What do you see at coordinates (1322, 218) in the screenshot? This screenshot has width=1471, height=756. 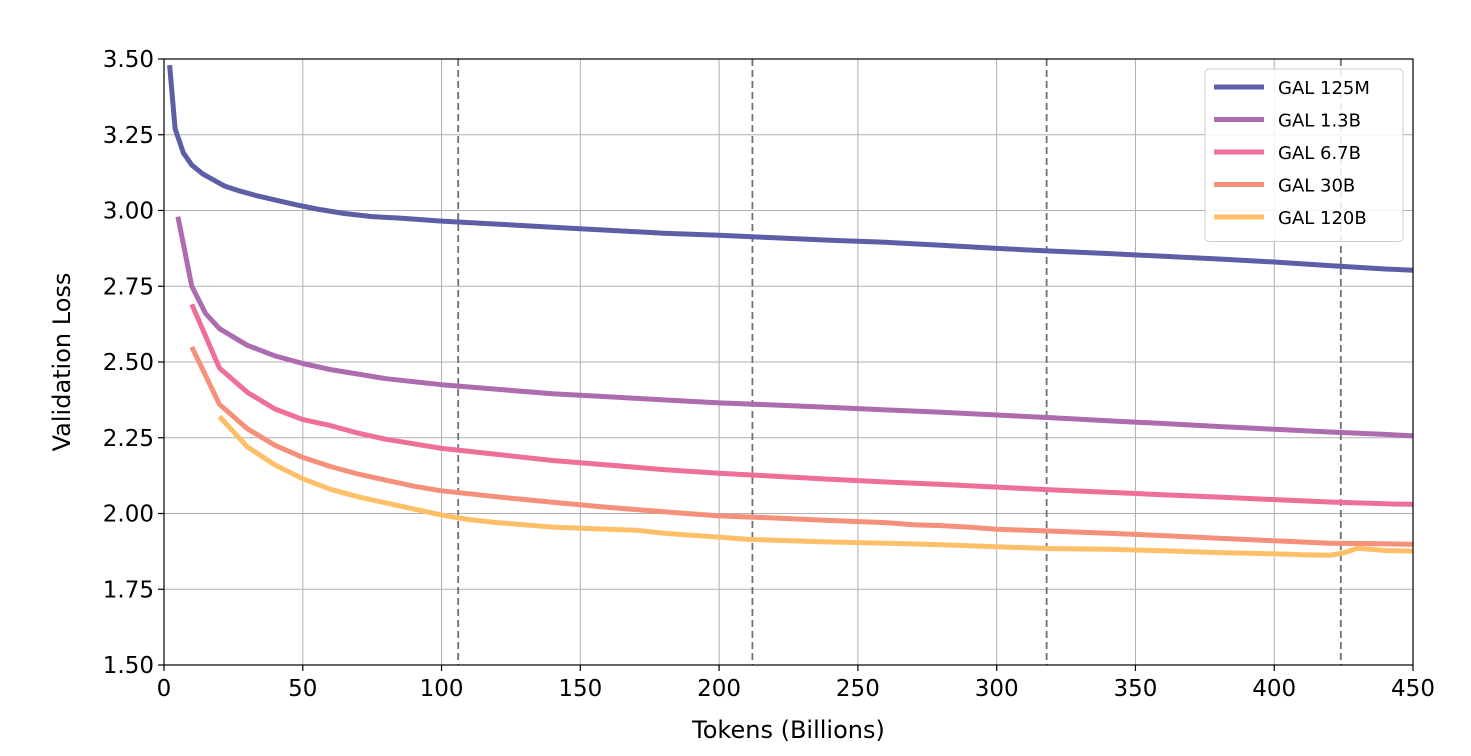 I see `legend-label: GAL 120B` at bounding box center [1322, 218].